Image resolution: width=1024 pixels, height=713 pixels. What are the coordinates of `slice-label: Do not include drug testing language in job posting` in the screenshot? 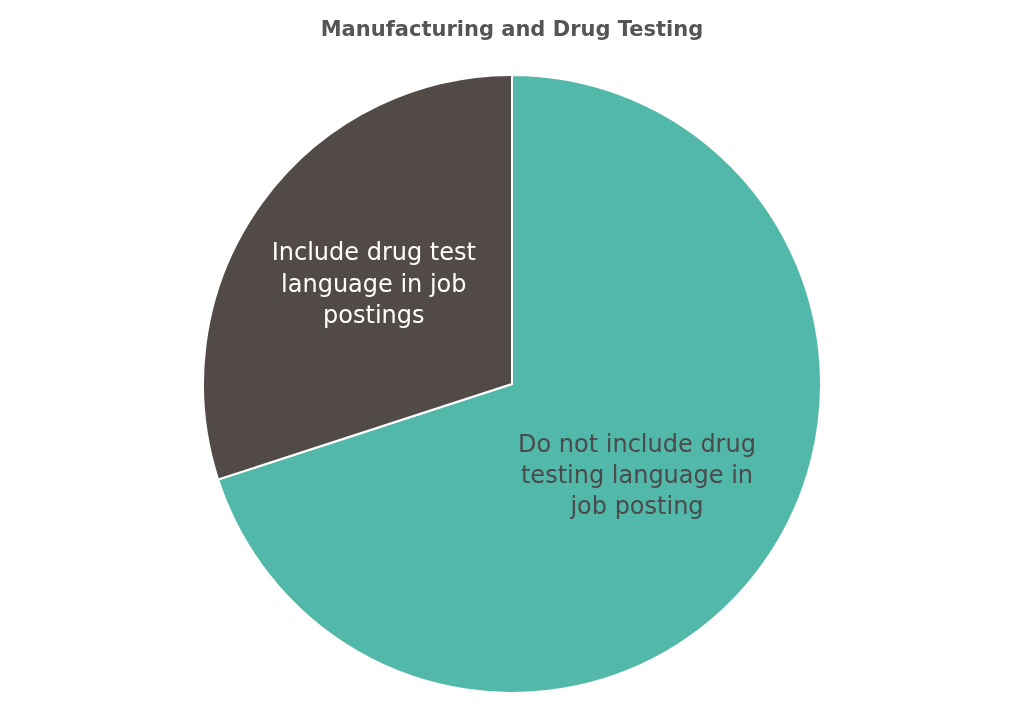 It's located at (637, 475).